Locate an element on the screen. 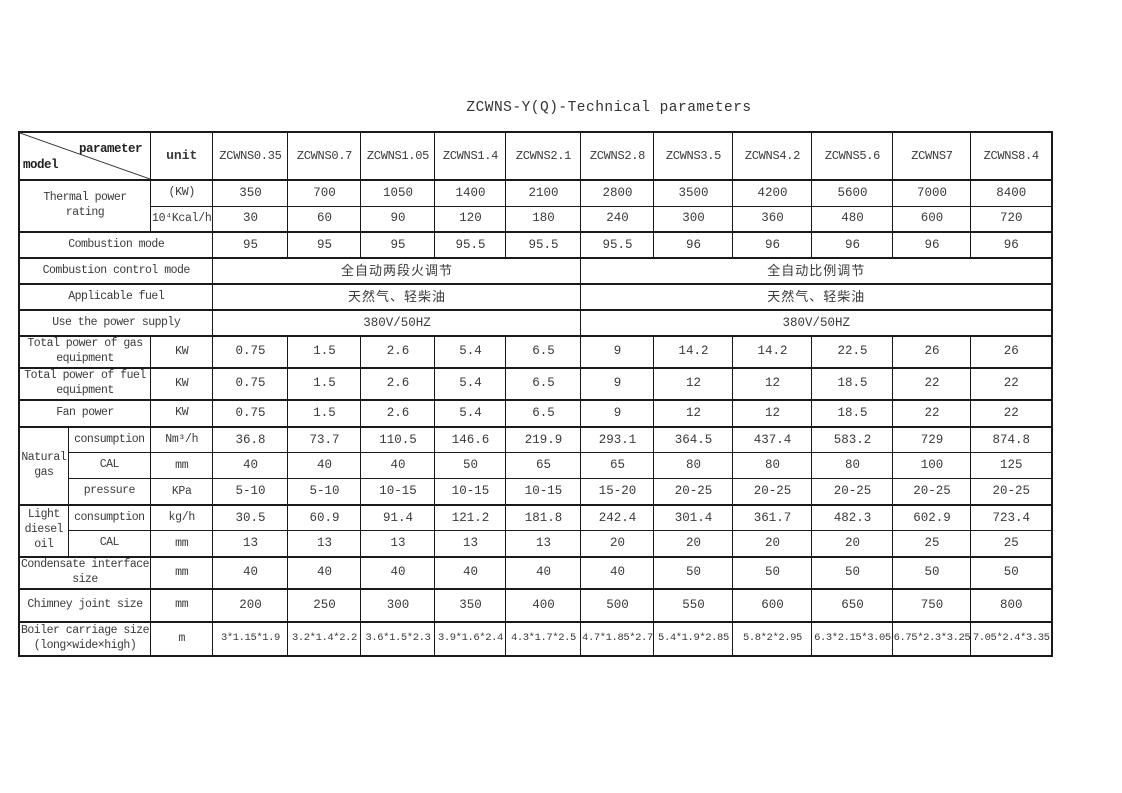  value-cell: 250 is located at coordinates (324, 605).